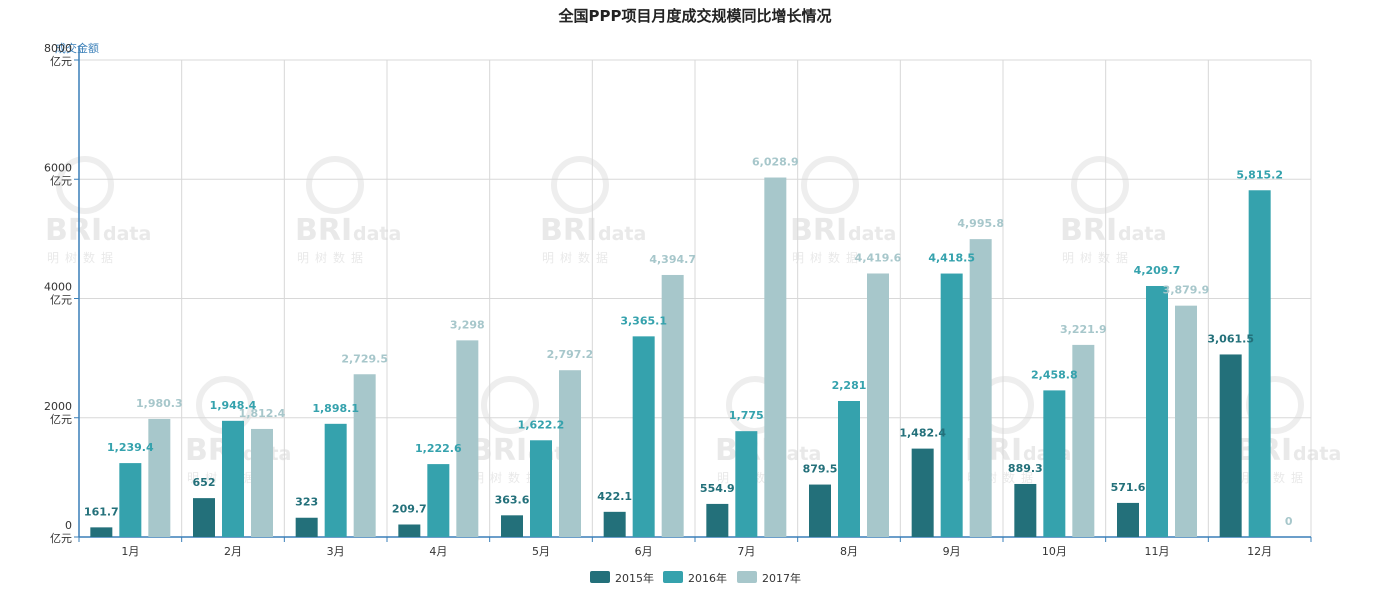 The height and width of the screenshot is (596, 1390). I want to click on data-label: 1,222.6, so click(438, 448).